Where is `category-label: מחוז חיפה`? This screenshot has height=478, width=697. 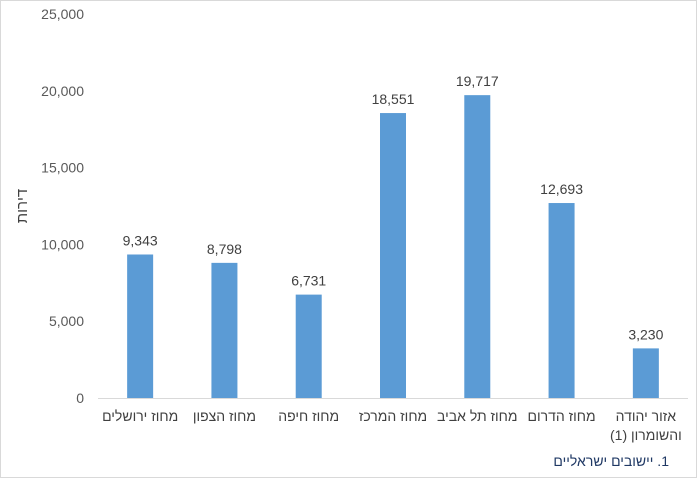 category-label: מחוז חיפה is located at coordinates (308, 416).